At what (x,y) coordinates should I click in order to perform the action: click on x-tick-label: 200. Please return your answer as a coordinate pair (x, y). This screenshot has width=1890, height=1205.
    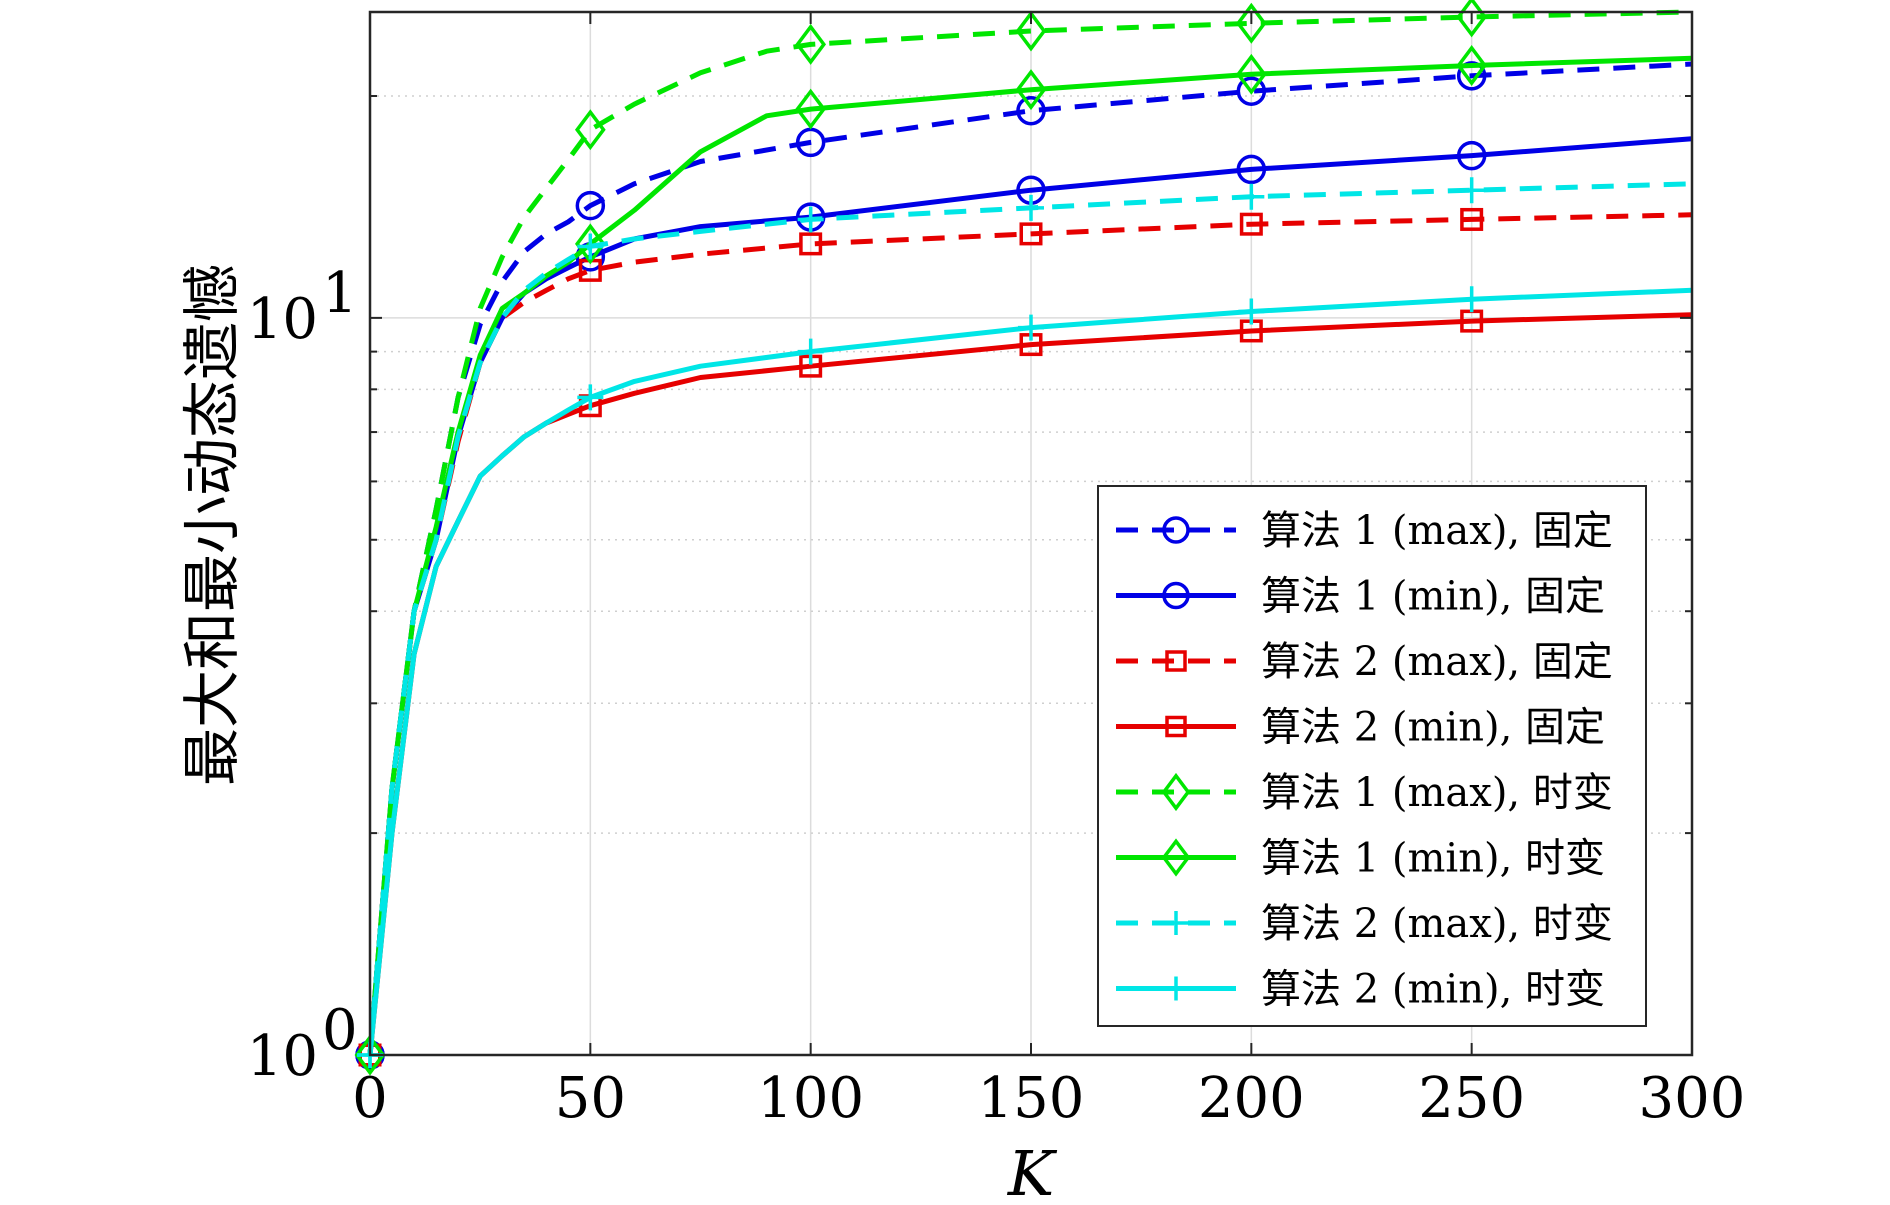
    Looking at the image, I should click on (1251, 1098).